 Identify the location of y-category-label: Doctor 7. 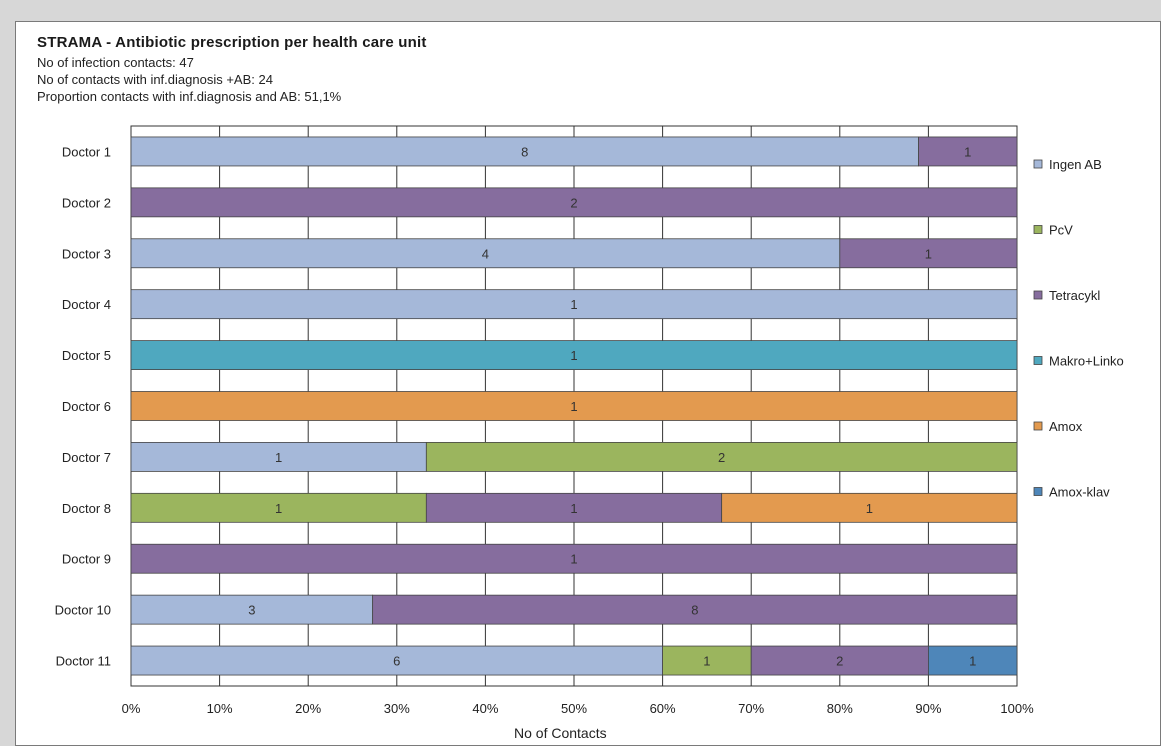
(86, 457).